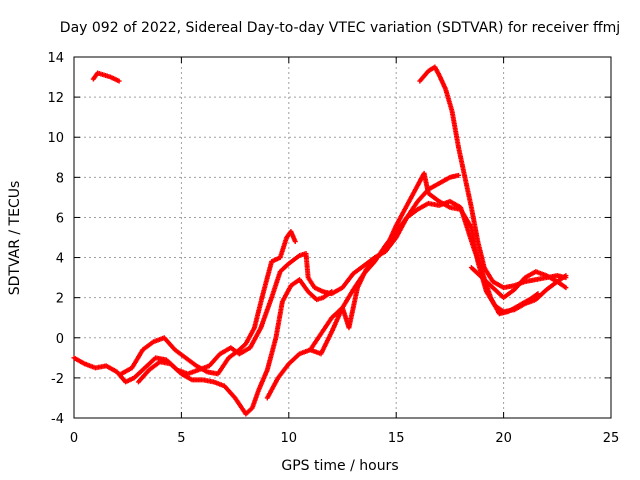 The width and height of the screenshot is (640, 480). I want to click on x-tick-label: 25, so click(611, 438).